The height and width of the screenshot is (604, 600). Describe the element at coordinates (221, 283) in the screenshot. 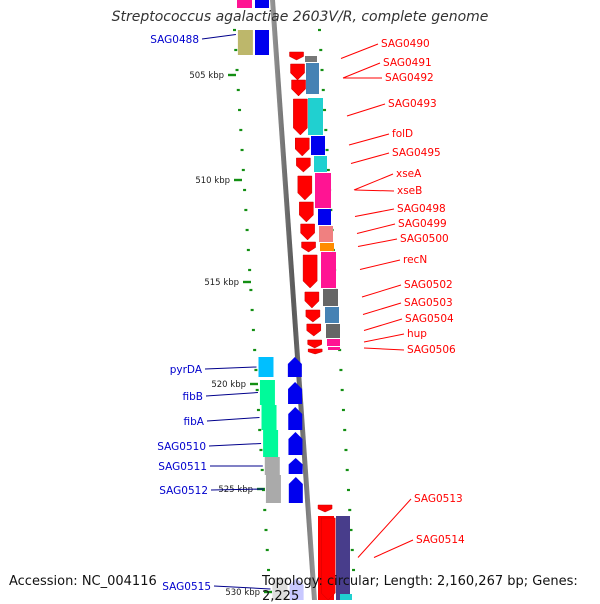

I see `ruler-label: 515 kbp` at that location.